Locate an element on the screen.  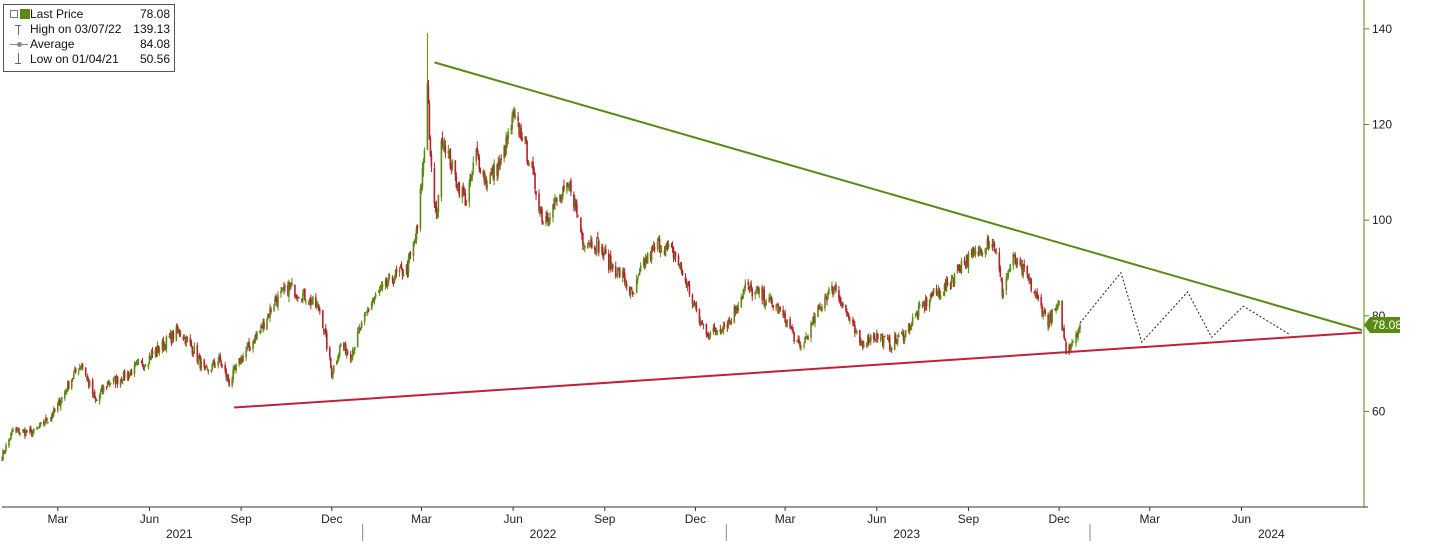
x-year-label: 2023 is located at coordinates (906, 534).